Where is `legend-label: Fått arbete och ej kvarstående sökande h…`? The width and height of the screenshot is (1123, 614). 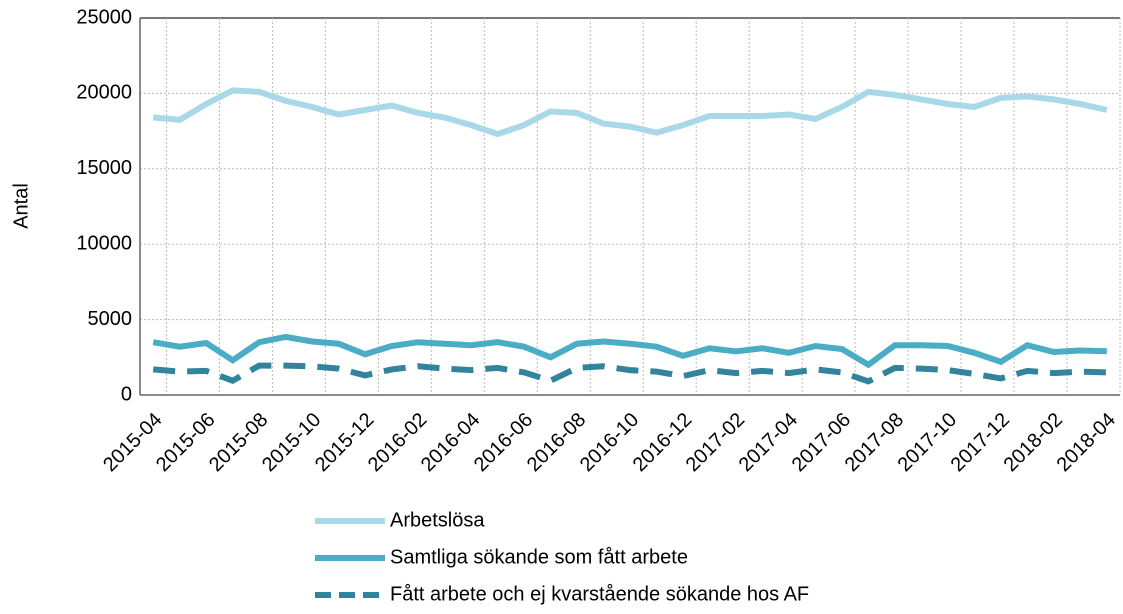
legend-label: Fått arbete och ej kvarstående sökande h… is located at coordinates (599, 594).